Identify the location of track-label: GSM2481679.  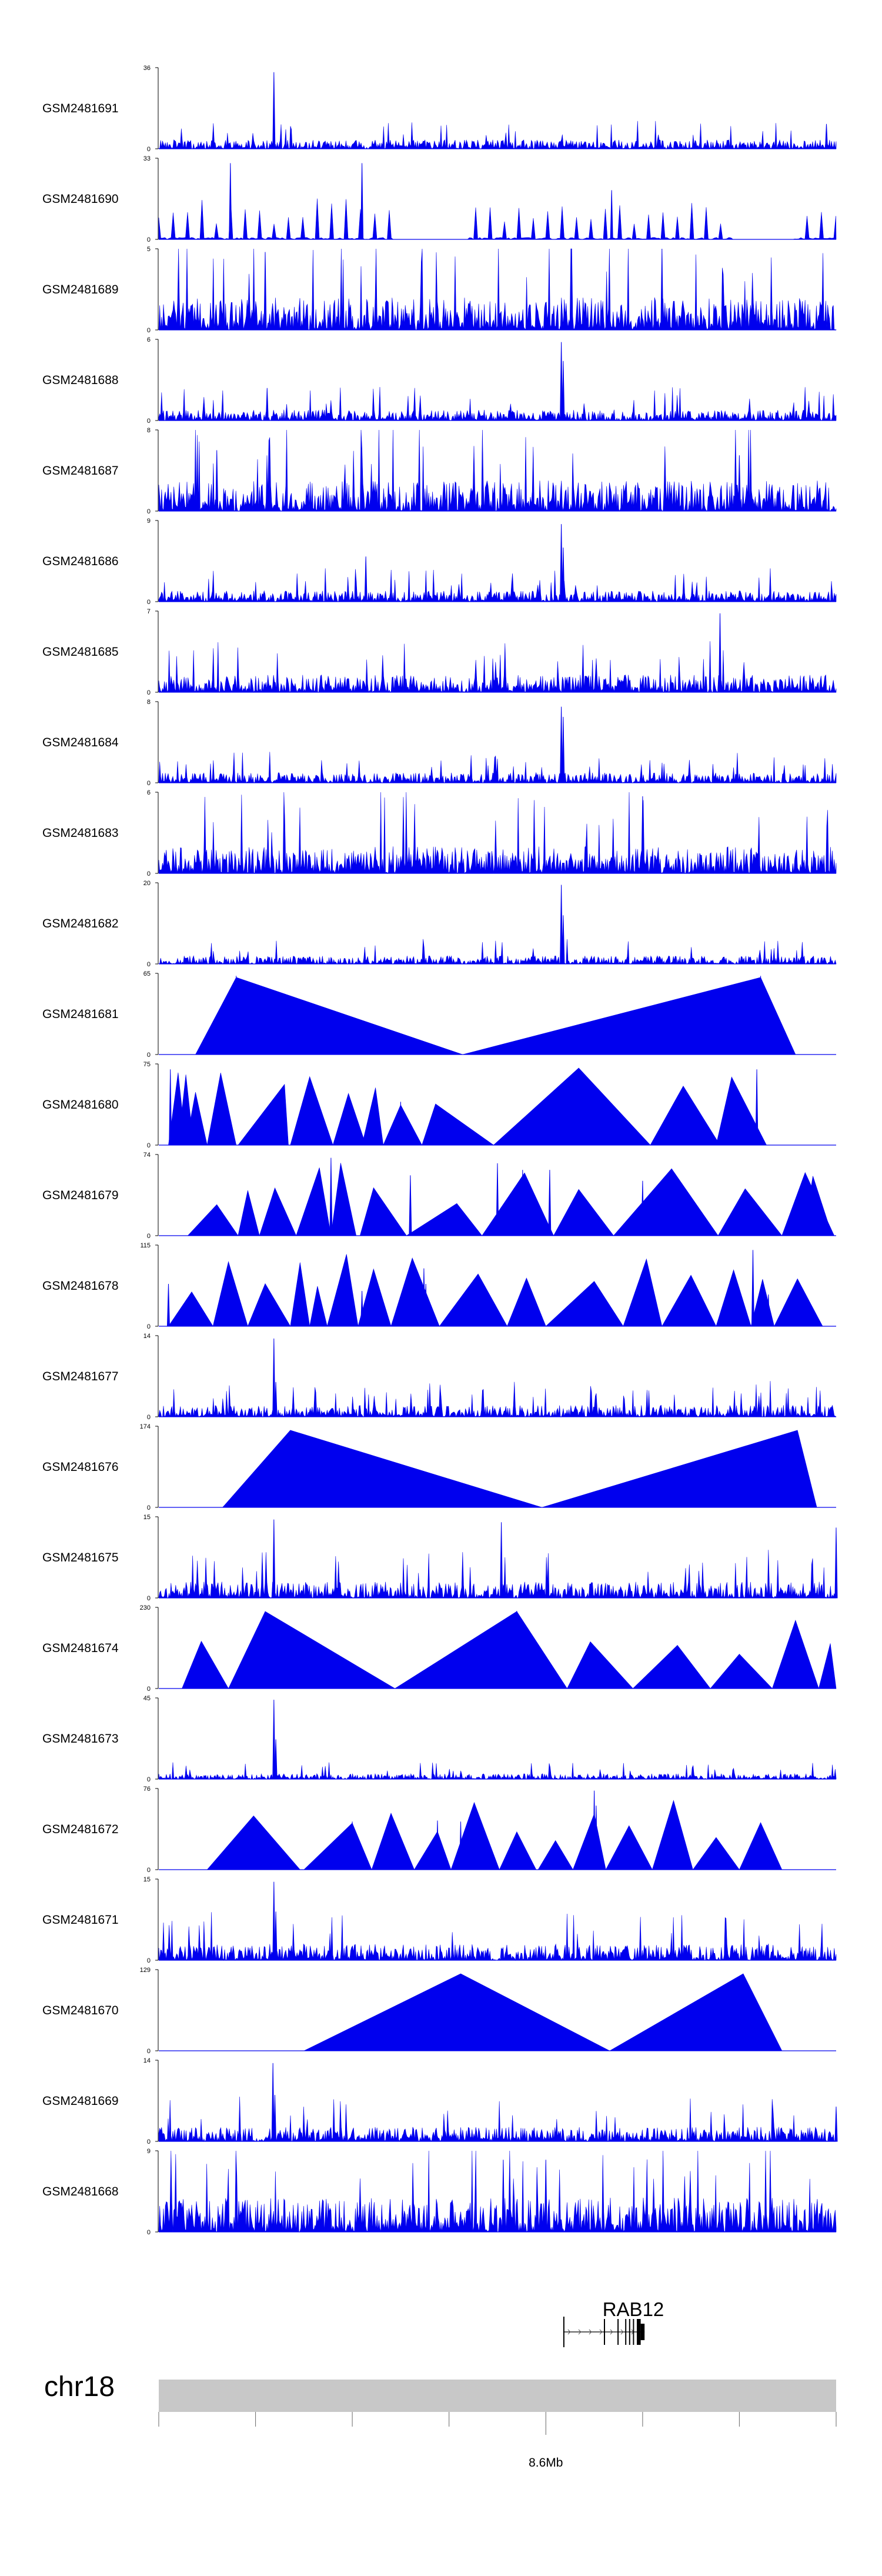
(80, 1195).